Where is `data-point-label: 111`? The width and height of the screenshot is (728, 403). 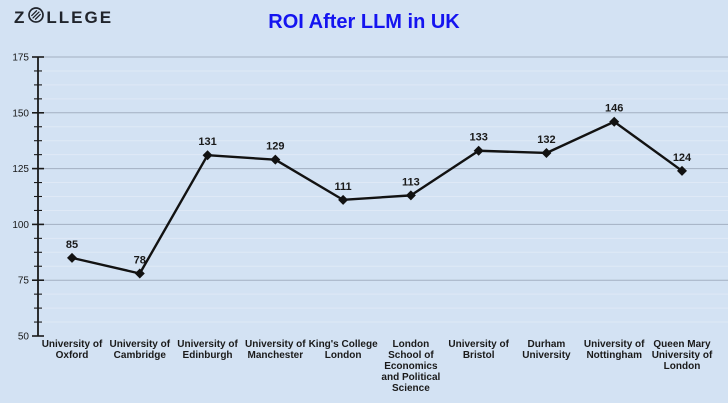 data-point-label: 111 is located at coordinates (343, 187).